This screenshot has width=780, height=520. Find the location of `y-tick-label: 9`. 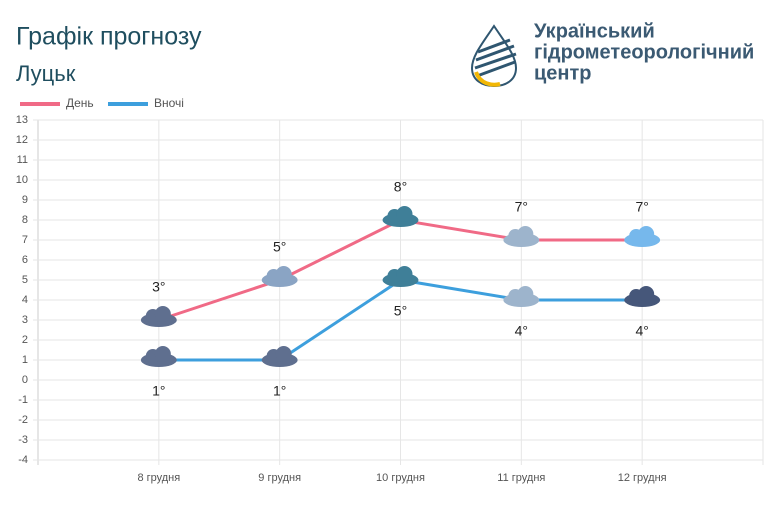

y-tick-label: 9 is located at coordinates (25, 200).